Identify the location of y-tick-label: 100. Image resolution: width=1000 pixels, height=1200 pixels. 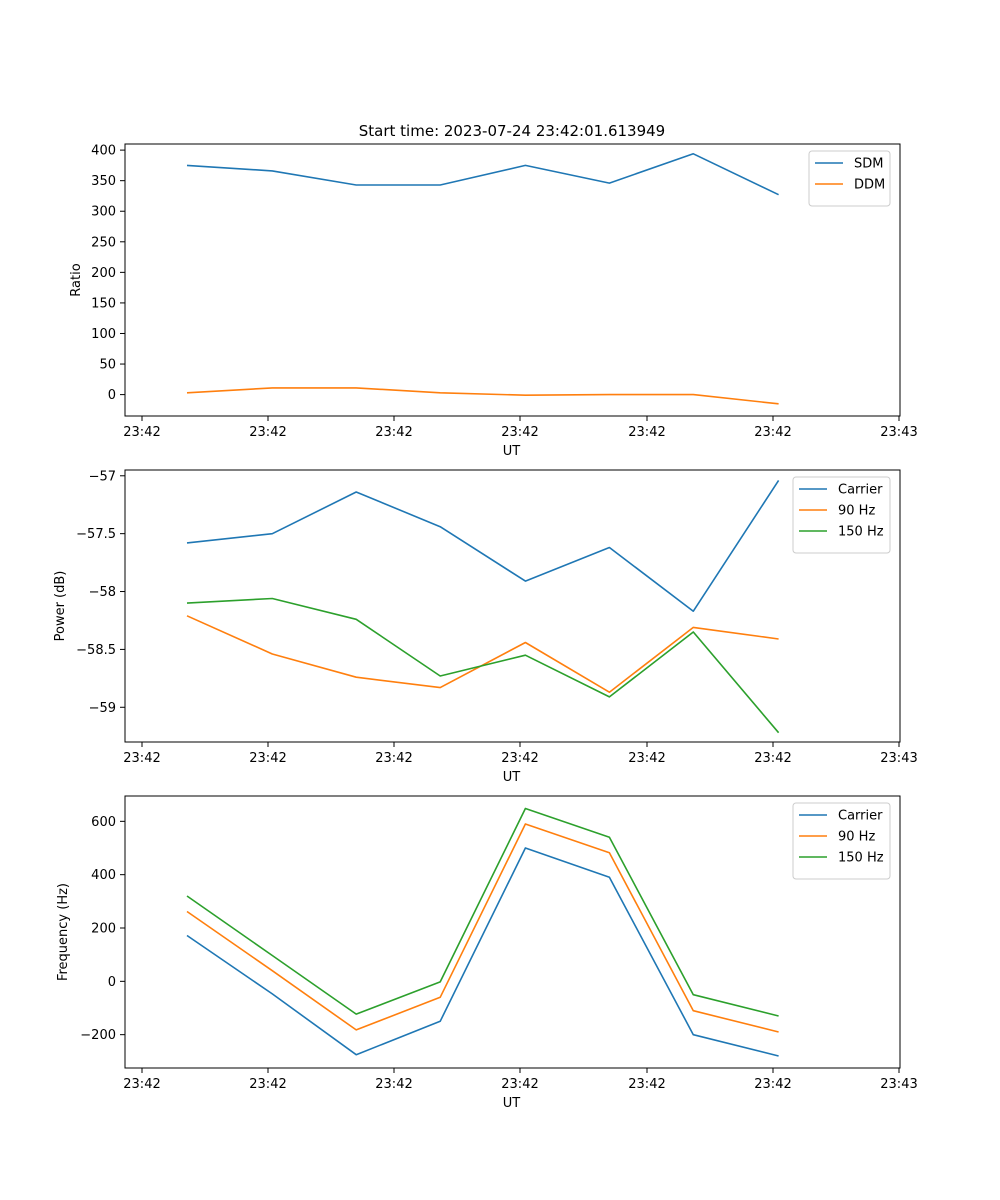
(103, 334).